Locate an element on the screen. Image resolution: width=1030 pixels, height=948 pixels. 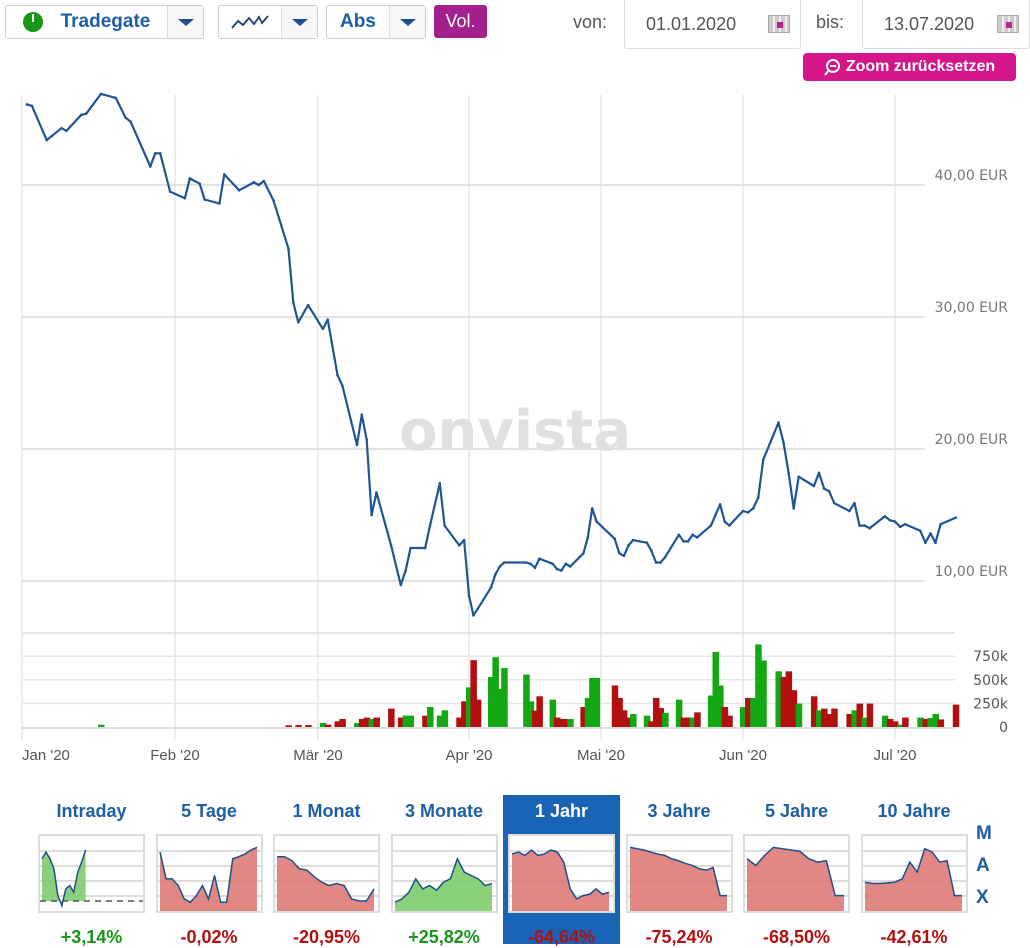
chart-type-select is located at coordinates (268, 22).